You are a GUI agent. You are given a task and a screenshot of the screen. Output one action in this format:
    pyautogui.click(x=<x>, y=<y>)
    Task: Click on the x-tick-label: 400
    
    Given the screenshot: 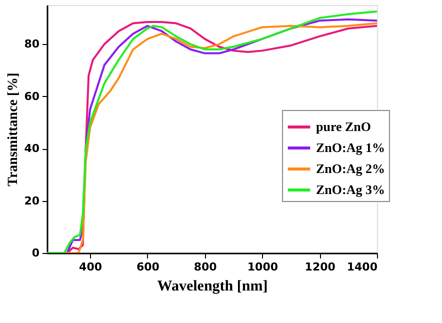 What is the action you would take?
    pyautogui.click(x=90, y=267)
    